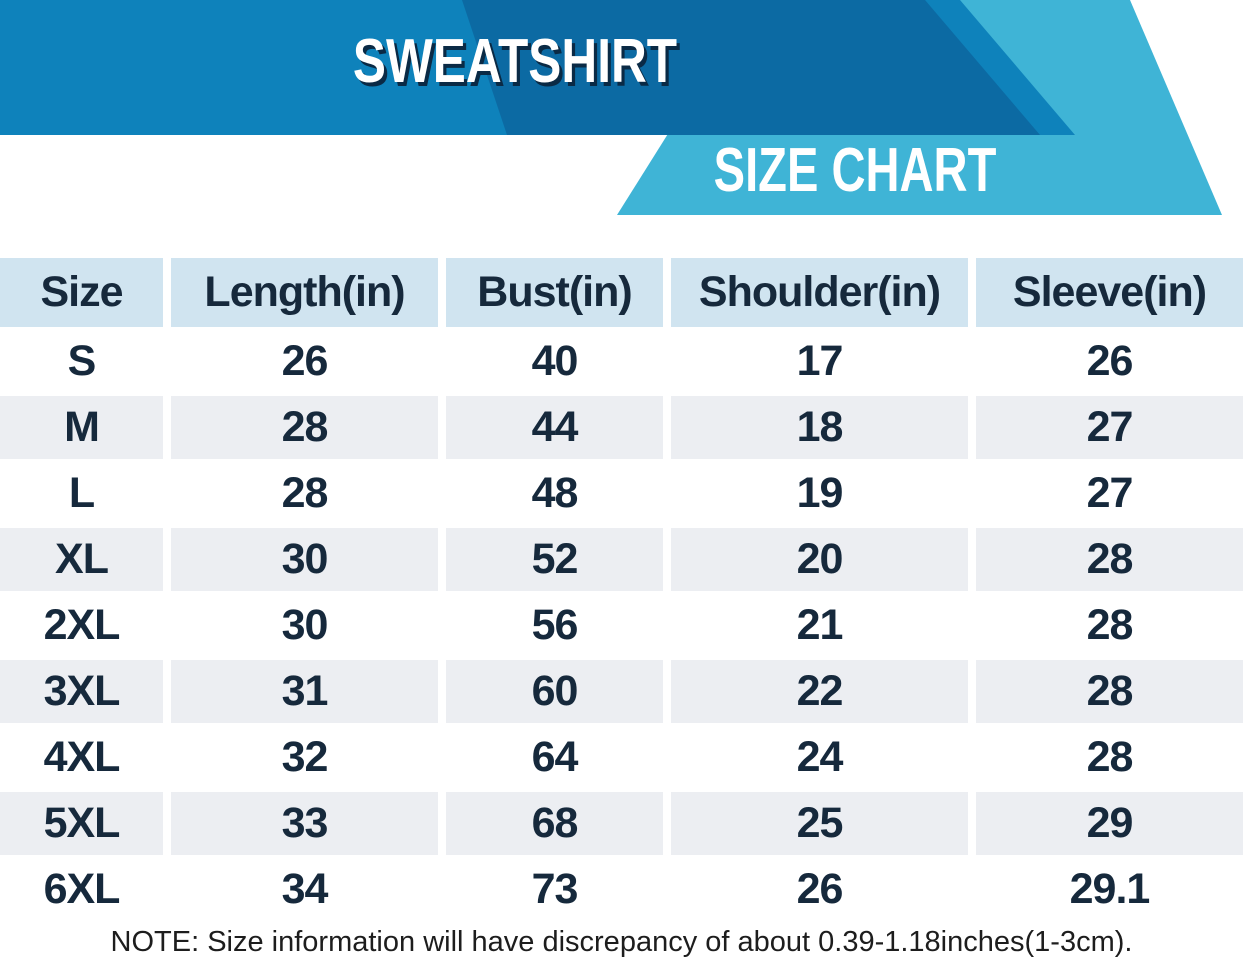 The width and height of the screenshot is (1243, 972). What do you see at coordinates (554, 361) in the screenshot?
I see `measurement-cell: 40` at bounding box center [554, 361].